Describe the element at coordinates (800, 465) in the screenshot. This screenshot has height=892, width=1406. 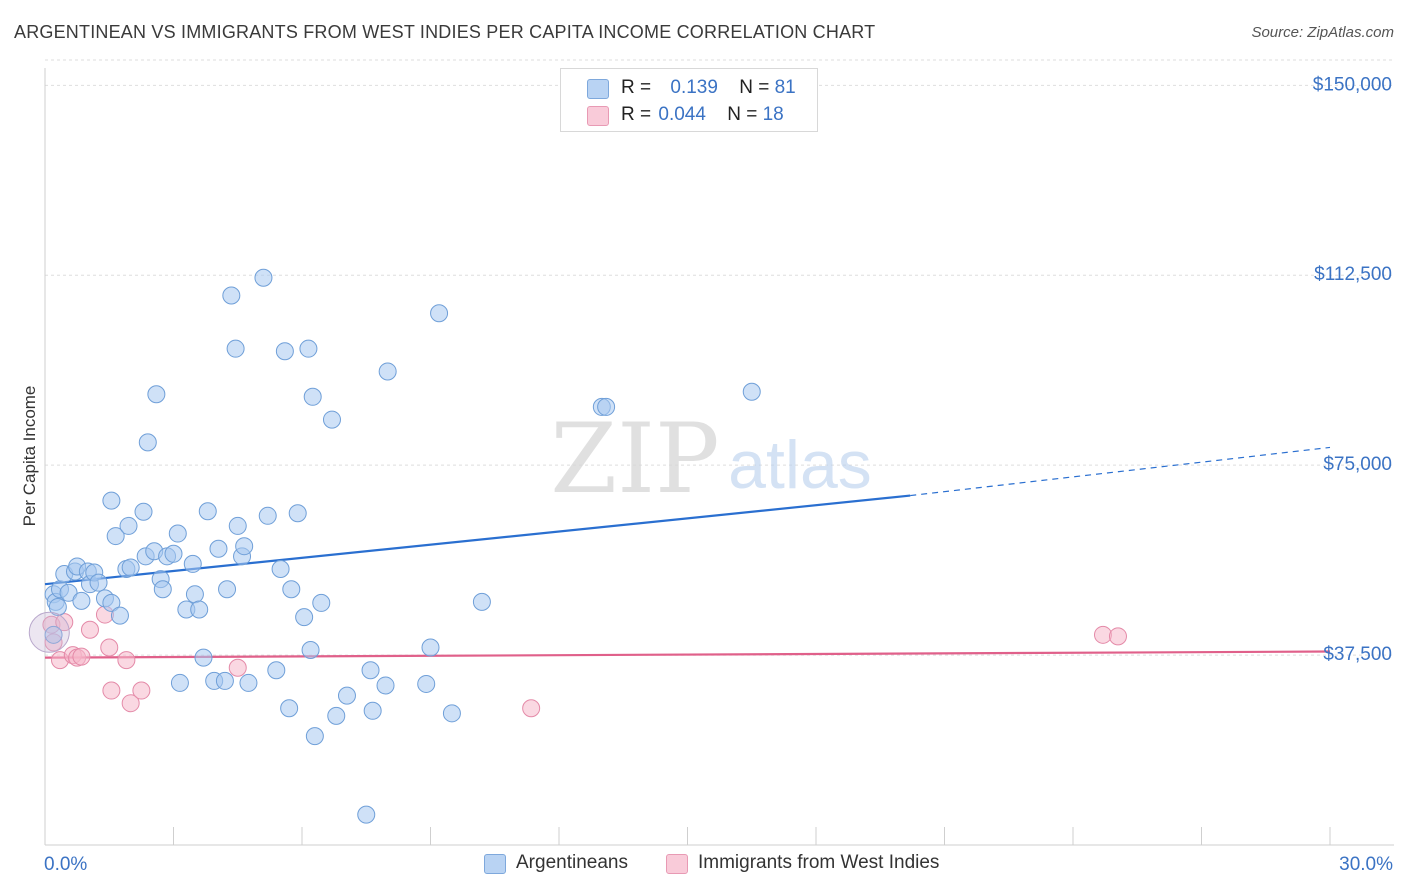
I see `watermark-atlas: atlas` at that location.